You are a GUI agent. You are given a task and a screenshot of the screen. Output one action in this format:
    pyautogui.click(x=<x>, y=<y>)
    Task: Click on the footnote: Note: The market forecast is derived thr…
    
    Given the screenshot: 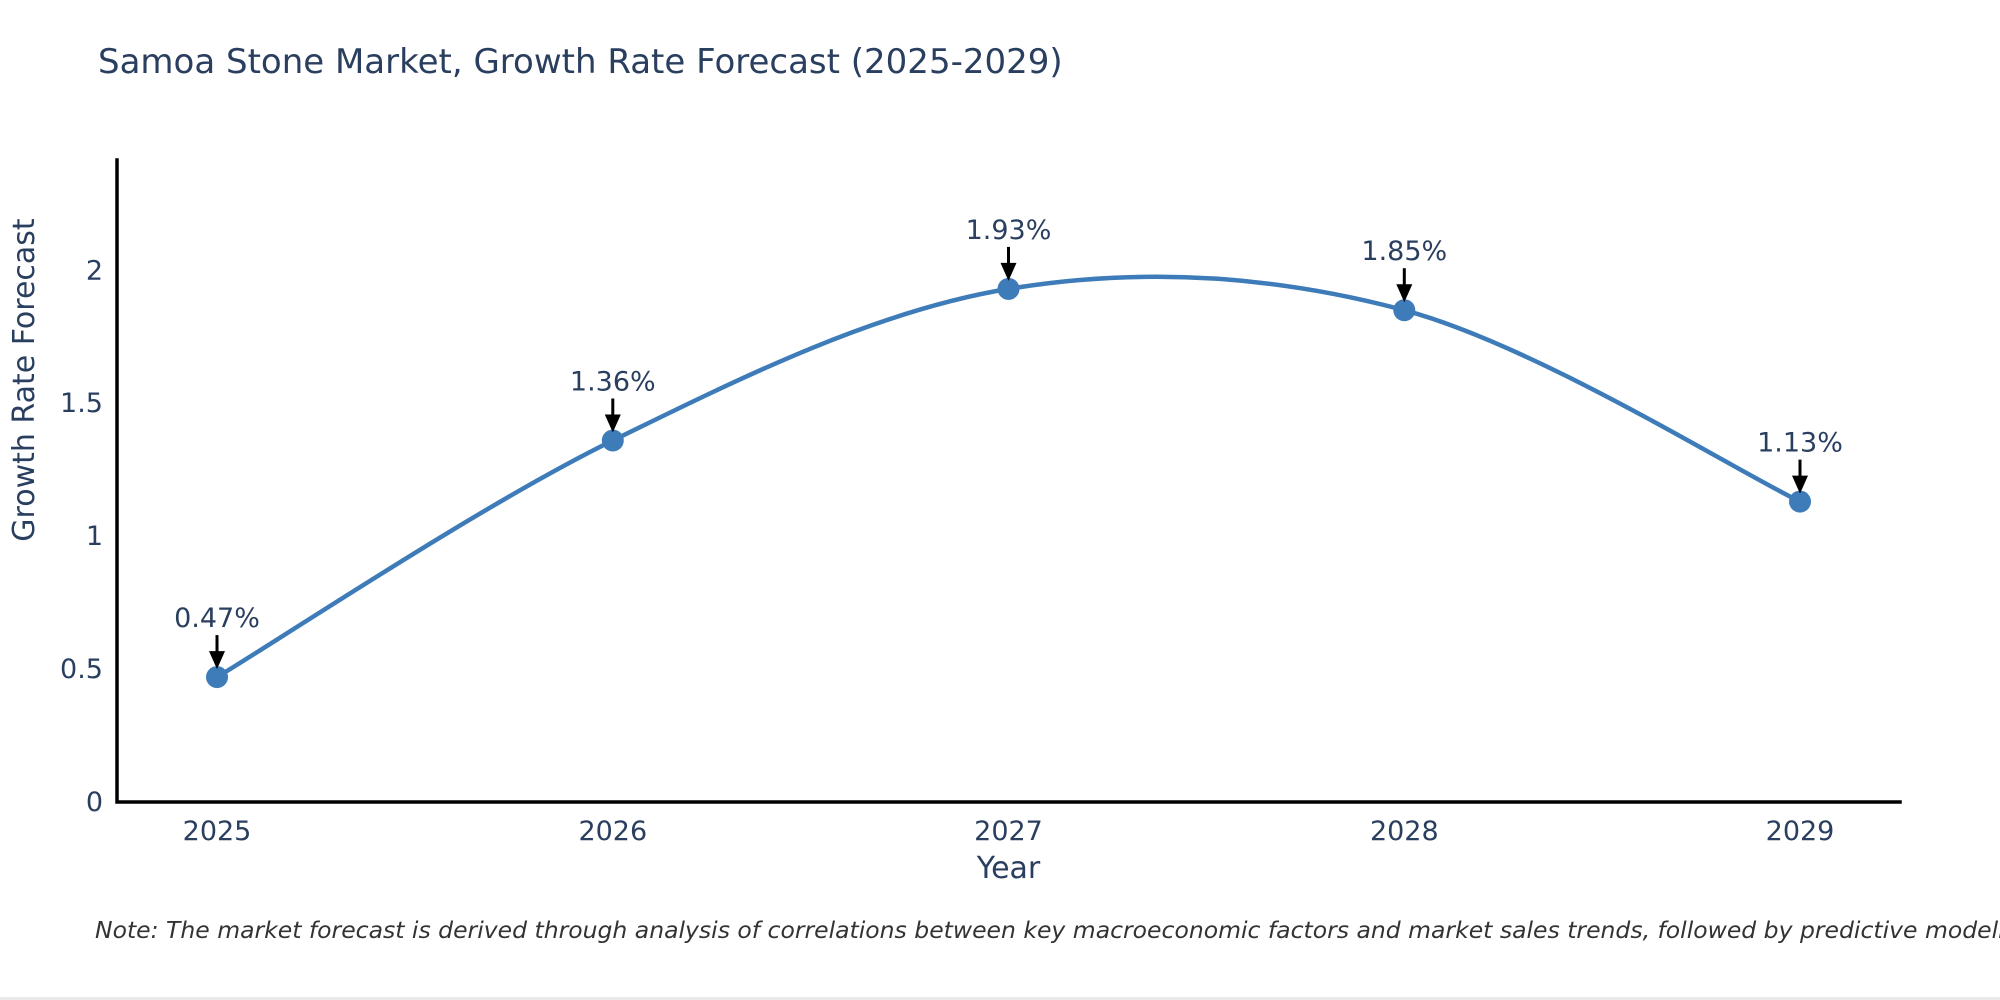 What is the action you would take?
    pyautogui.click(x=1047, y=930)
    